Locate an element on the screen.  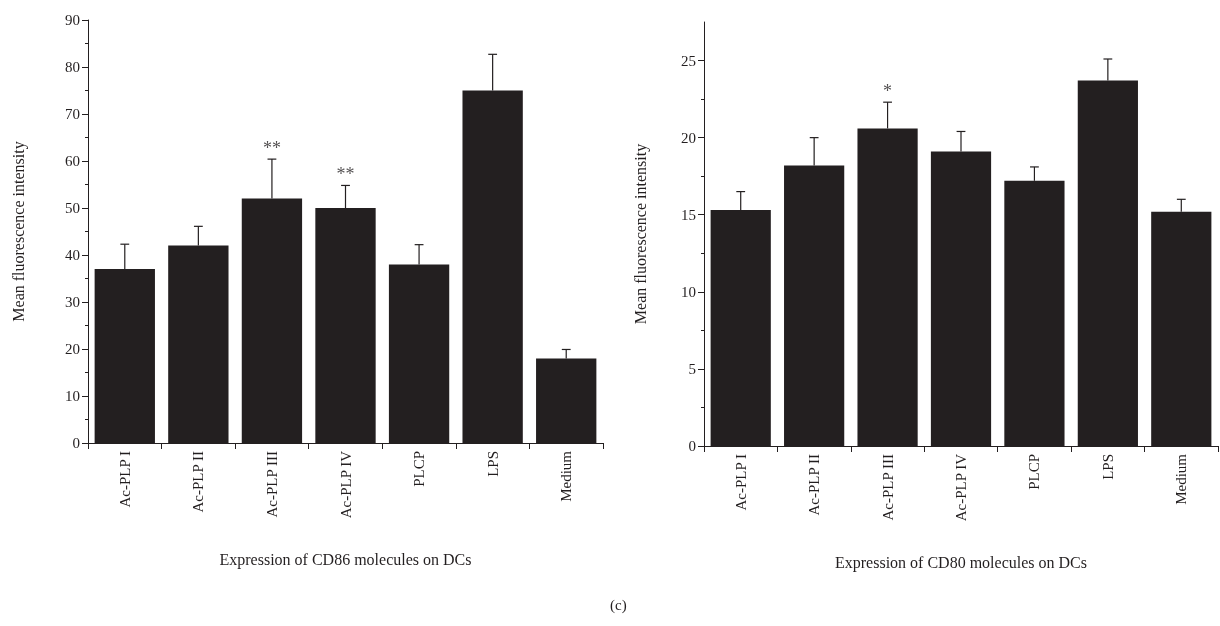
y-tick-label: 80 is located at coordinates (72, 67).